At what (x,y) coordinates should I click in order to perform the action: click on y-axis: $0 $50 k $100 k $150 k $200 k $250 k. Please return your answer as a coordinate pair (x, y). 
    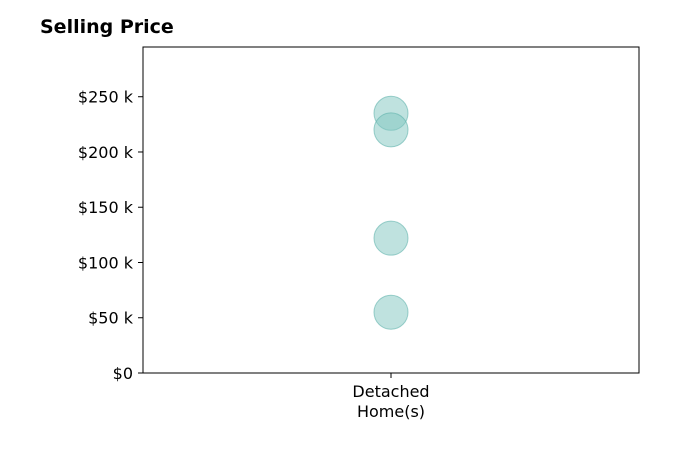
    Looking at the image, I should click on (110, 235).